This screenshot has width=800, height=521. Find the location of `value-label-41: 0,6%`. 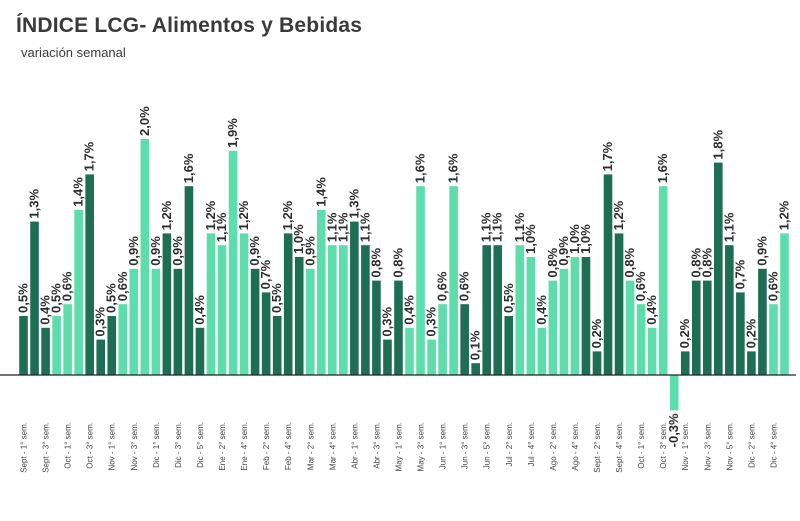

value-label-41: 0,6% is located at coordinates (464, 286).